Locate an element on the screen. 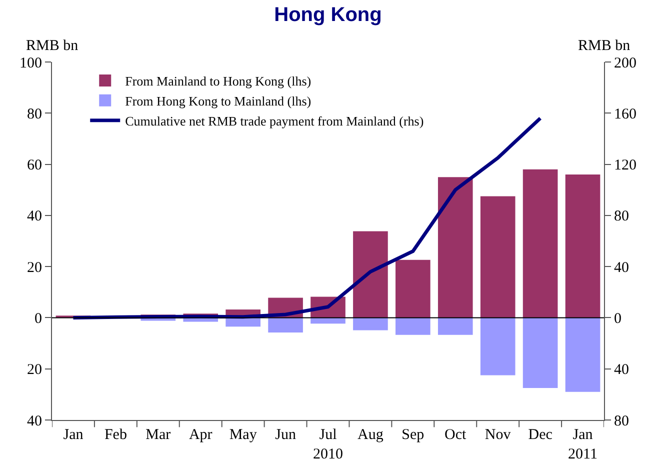 The height and width of the screenshot is (475, 656). y2-tick-label: 120 is located at coordinates (625, 166).